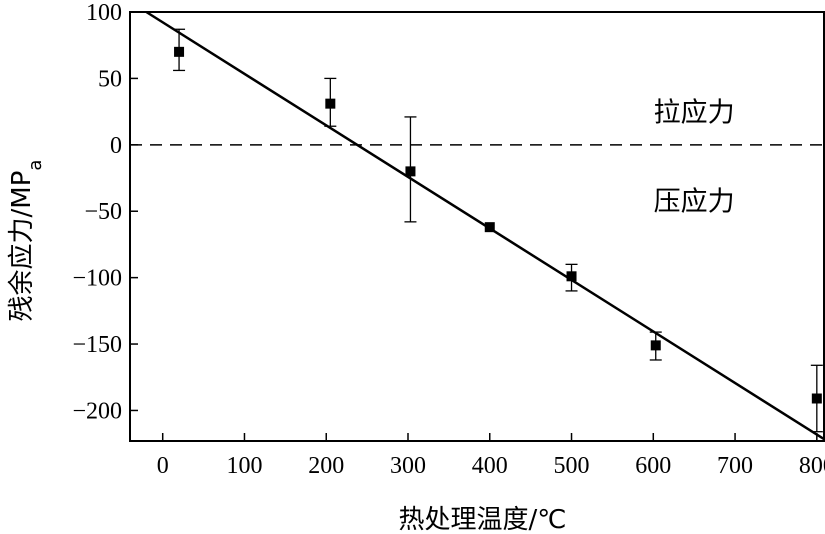 The height and width of the screenshot is (534, 825). What do you see at coordinates (110, 79) in the screenshot?
I see `y-tick-label: 50` at bounding box center [110, 79].